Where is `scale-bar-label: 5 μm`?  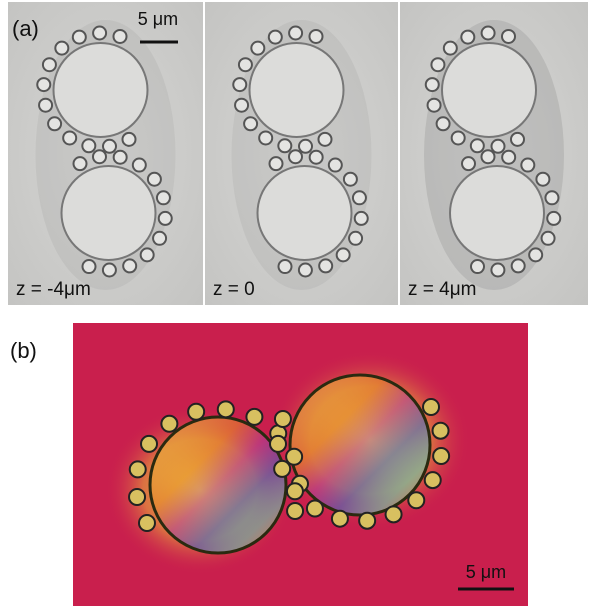
scale-bar-label: 5 μm is located at coordinates (158, 19).